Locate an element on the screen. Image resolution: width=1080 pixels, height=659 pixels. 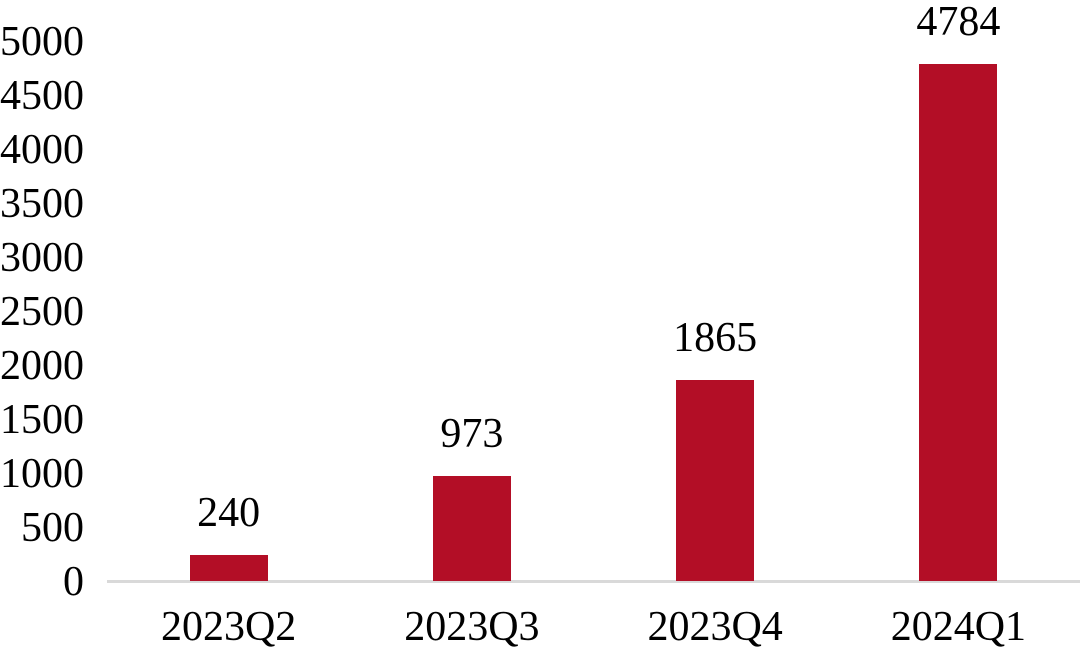
x-tick-label-2024Q1: 2024Q1 is located at coordinates (958, 627).